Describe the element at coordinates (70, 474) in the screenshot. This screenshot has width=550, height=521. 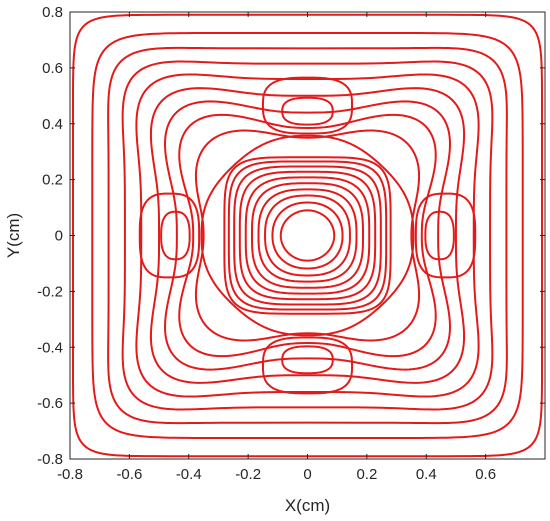
I see `x-tick-label: -0.8` at that location.